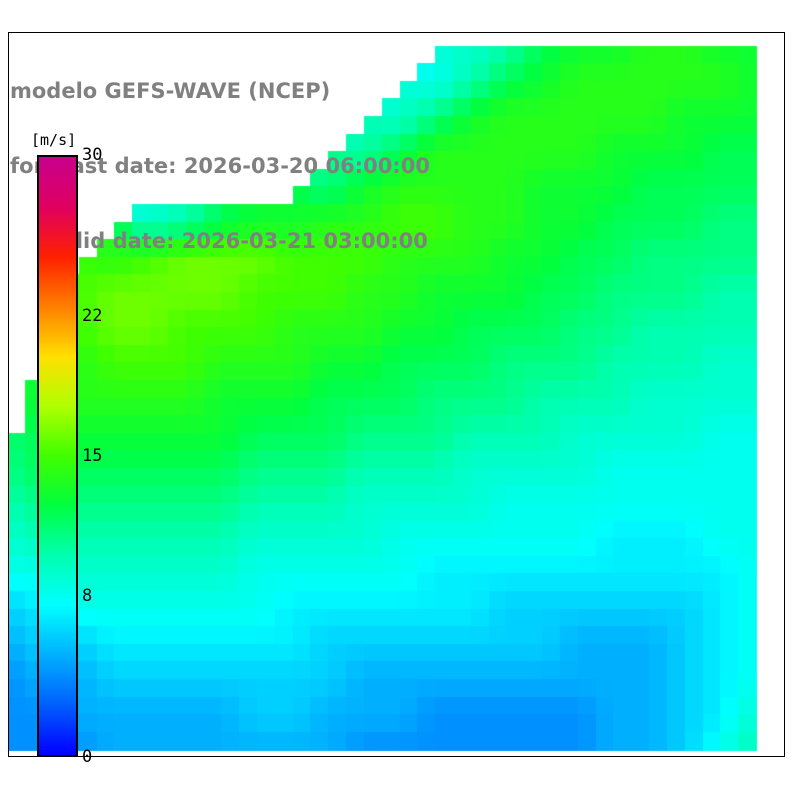  What do you see at coordinates (238, 241) in the screenshot?
I see `valid-date: valid date: 2026-03-21 03:00:00` at bounding box center [238, 241].